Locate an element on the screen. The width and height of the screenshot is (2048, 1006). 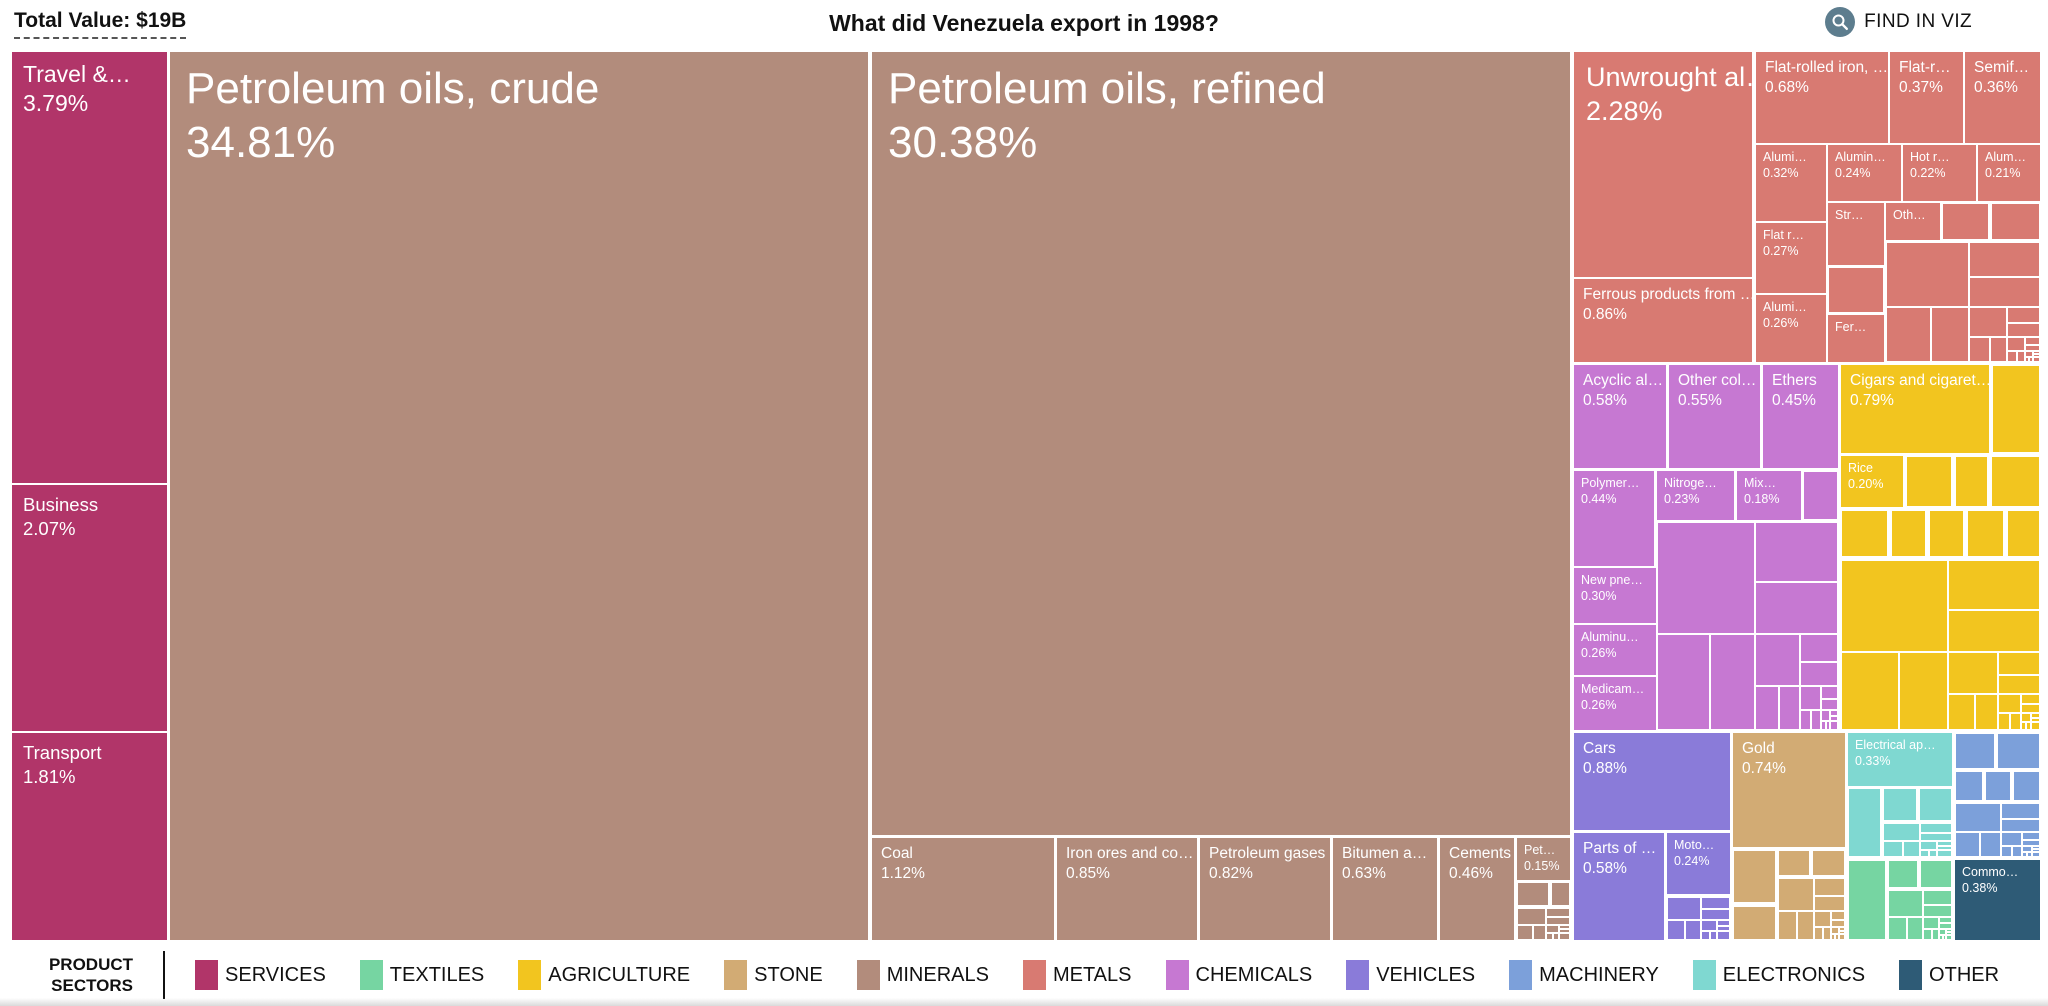
treemap-cell: Commo… 0.38% is located at coordinates (1997, 900).